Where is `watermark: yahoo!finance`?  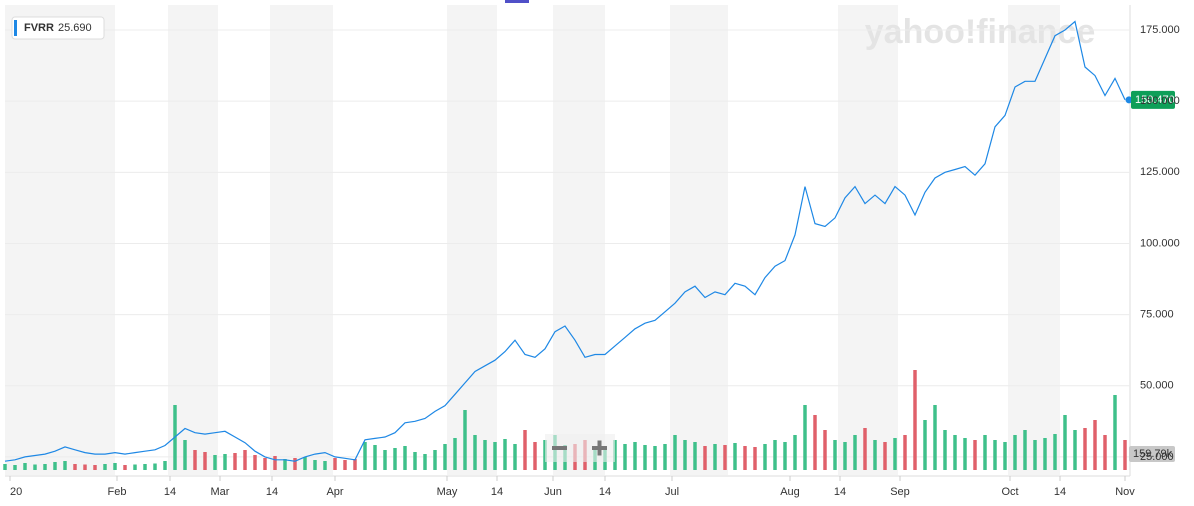 watermark: yahoo!finance is located at coordinates (980, 32).